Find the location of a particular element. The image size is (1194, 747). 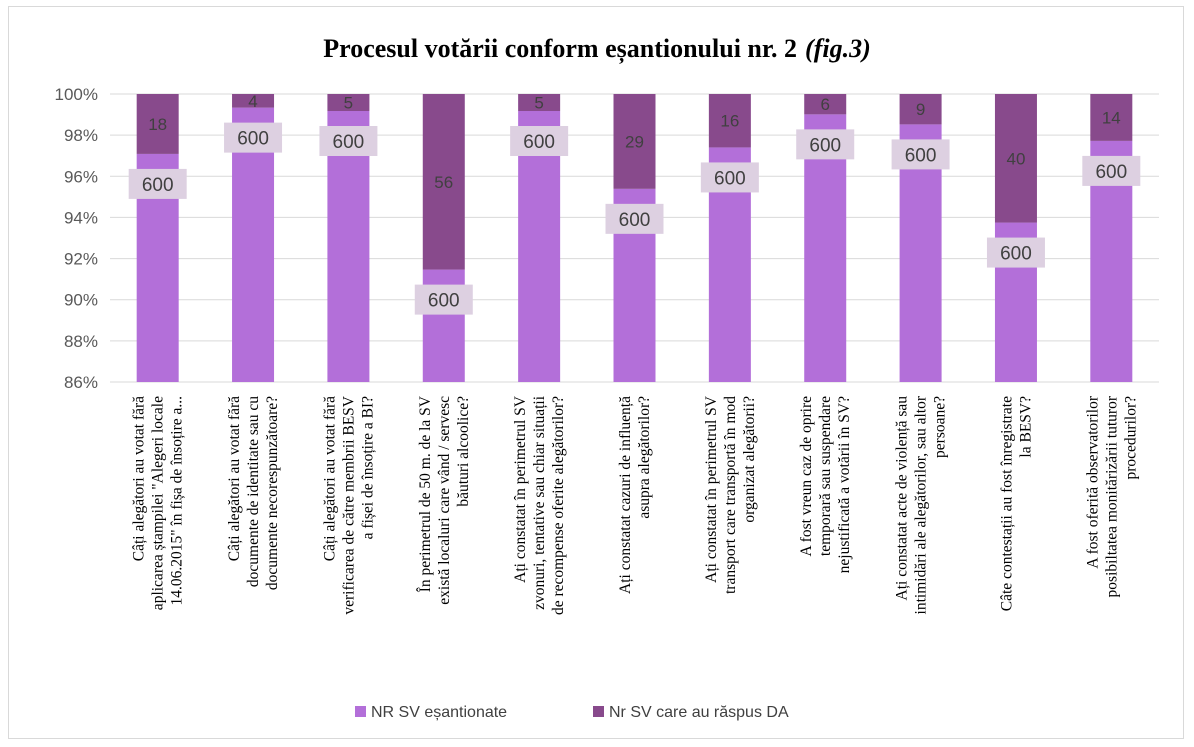

data-label-raspuns-da: 18 is located at coordinates (157, 124).